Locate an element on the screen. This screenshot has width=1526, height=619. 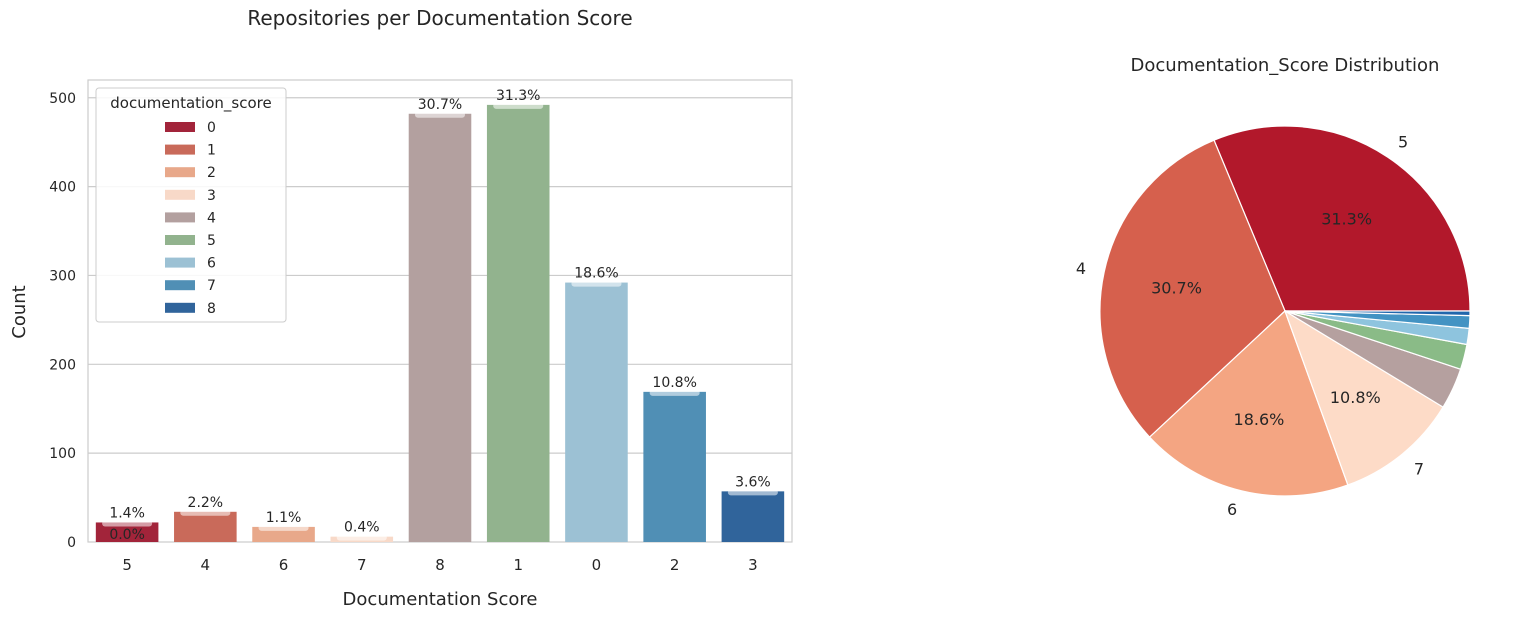
x-tick-label: 6 is located at coordinates (284, 565).